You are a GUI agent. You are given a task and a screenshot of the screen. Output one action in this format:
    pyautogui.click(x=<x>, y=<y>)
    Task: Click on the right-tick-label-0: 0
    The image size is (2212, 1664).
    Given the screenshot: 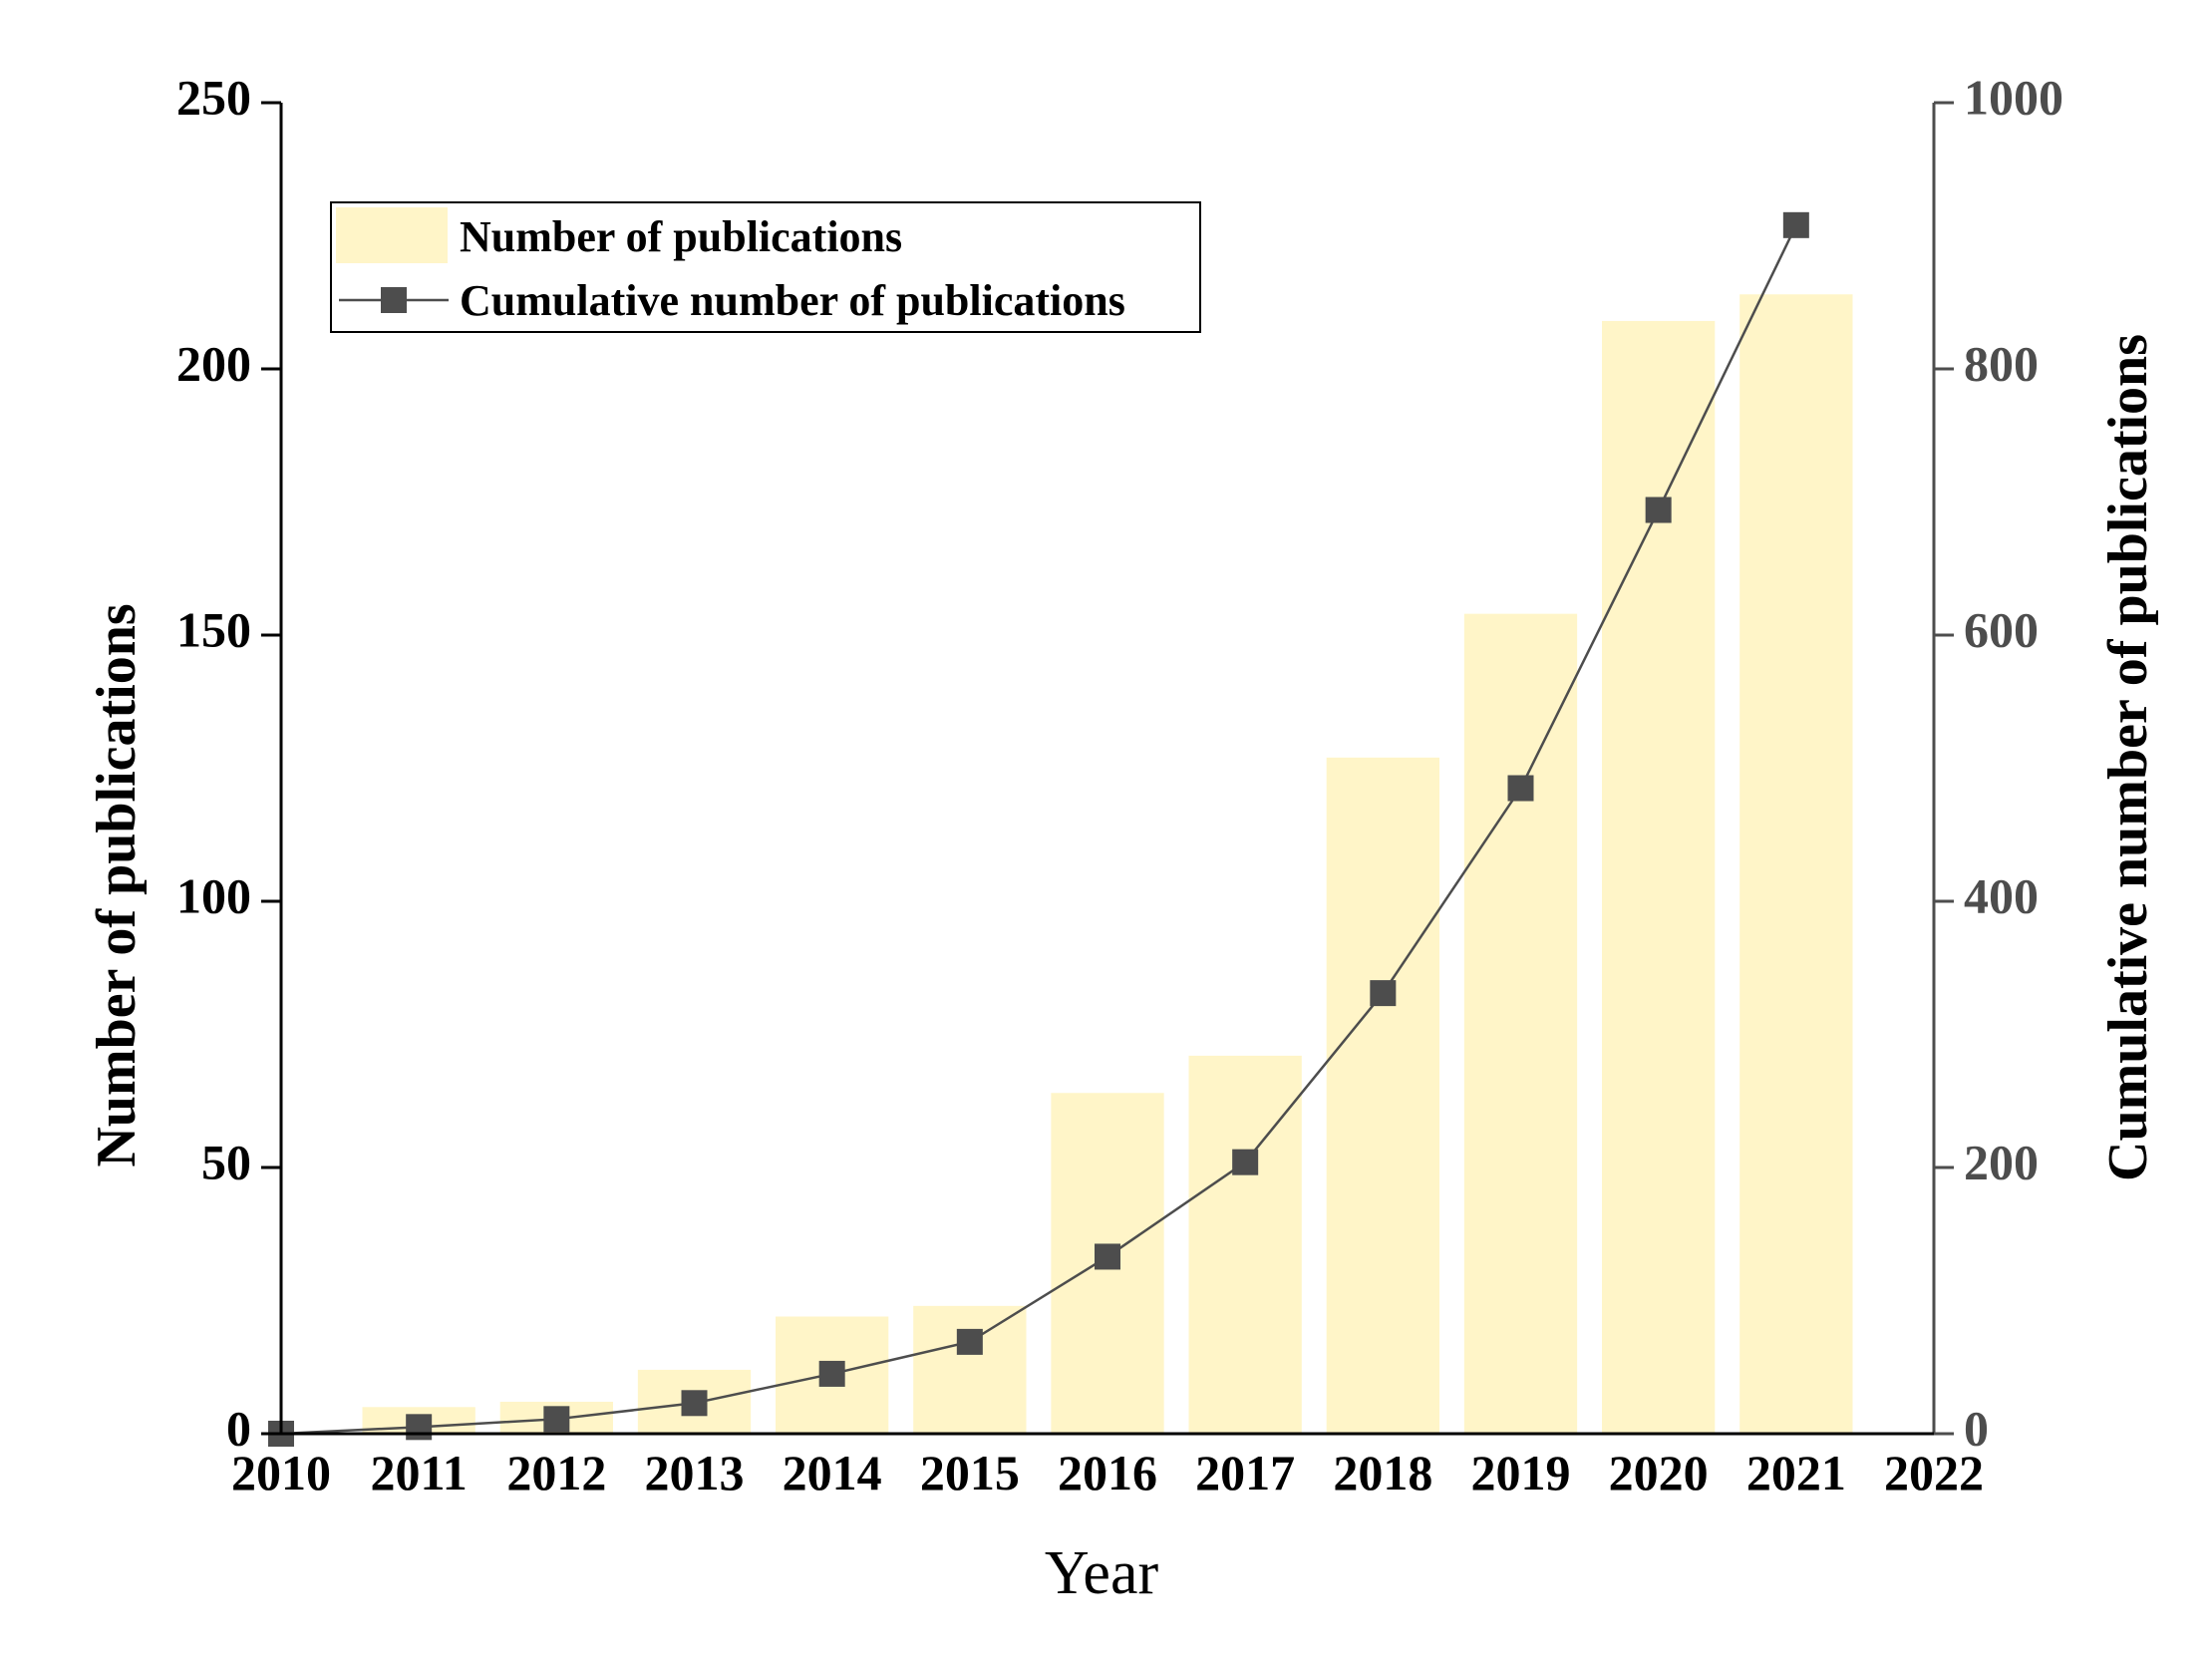 What is the action you would take?
    pyautogui.click(x=1976, y=1428)
    